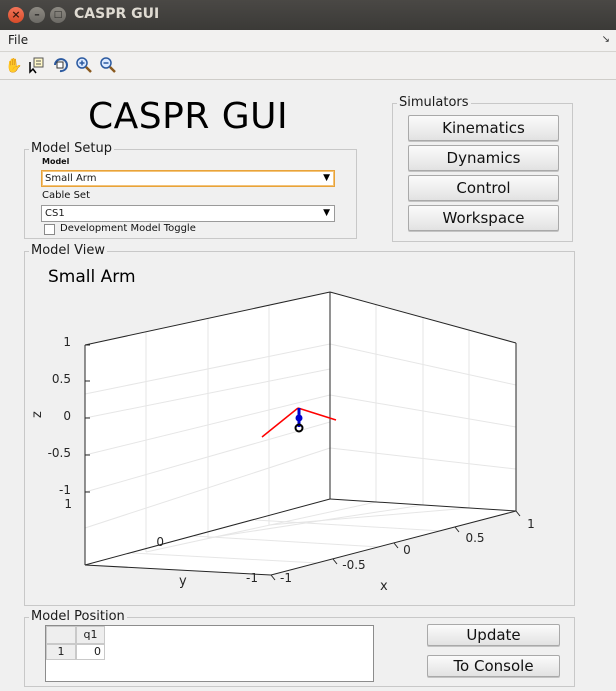 The width and height of the screenshot is (616, 691). What do you see at coordinates (56, 161) in the screenshot?
I see `model-label: Model` at bounding box center [56, 161].